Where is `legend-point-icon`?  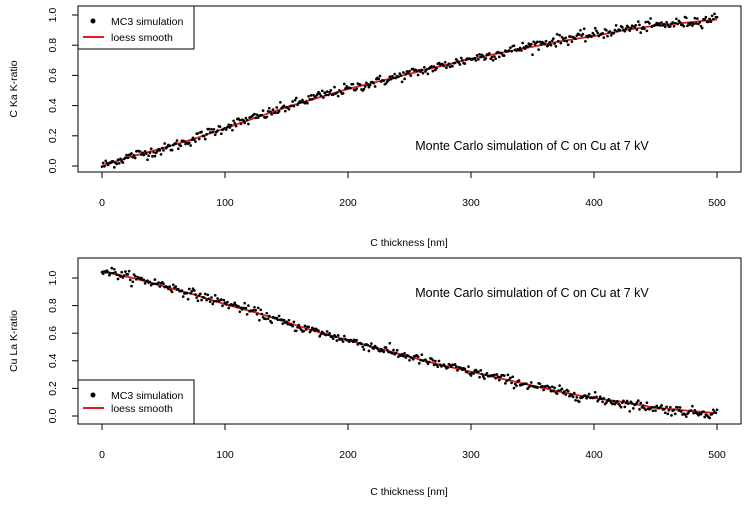
legend-point-icon is located at coordinates (93, 21).